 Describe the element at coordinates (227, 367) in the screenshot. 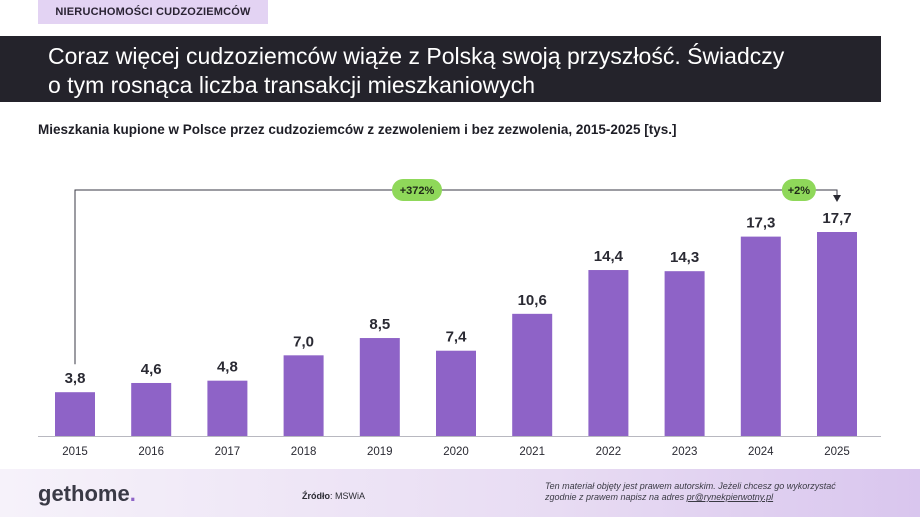

I see `data-label-2017: 4,8` at that location.